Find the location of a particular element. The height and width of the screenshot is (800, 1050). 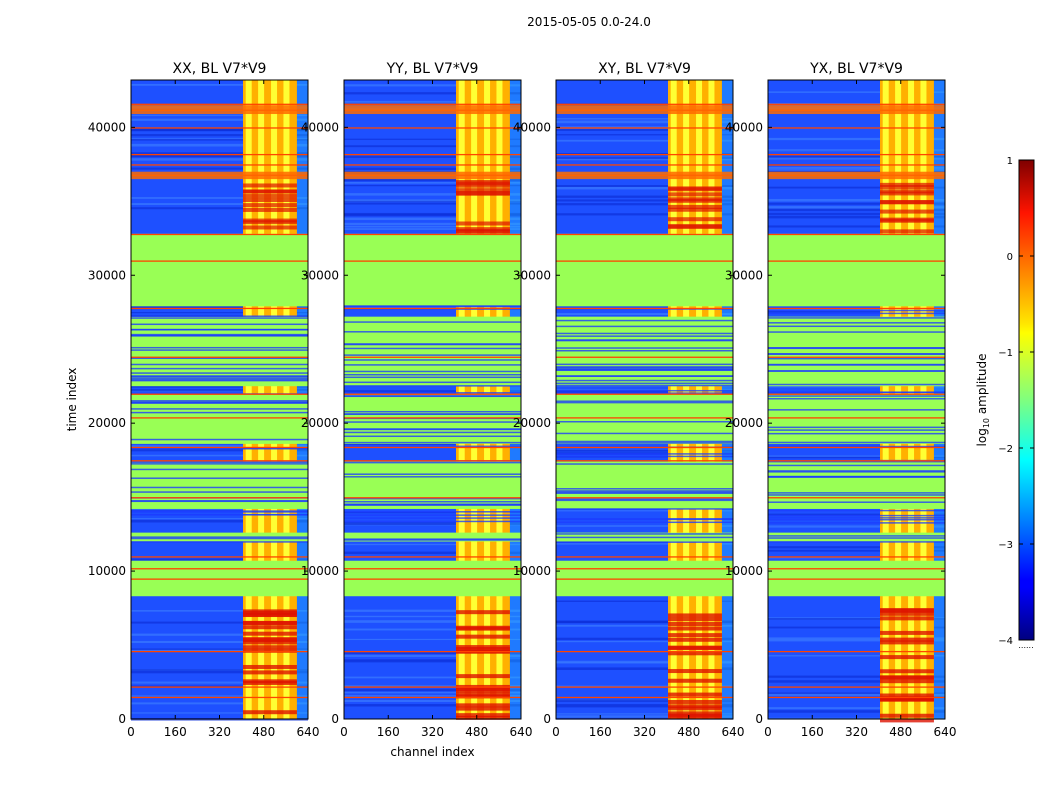

colorbar-tick-label: −4 is located at coordinates (1005, 641).